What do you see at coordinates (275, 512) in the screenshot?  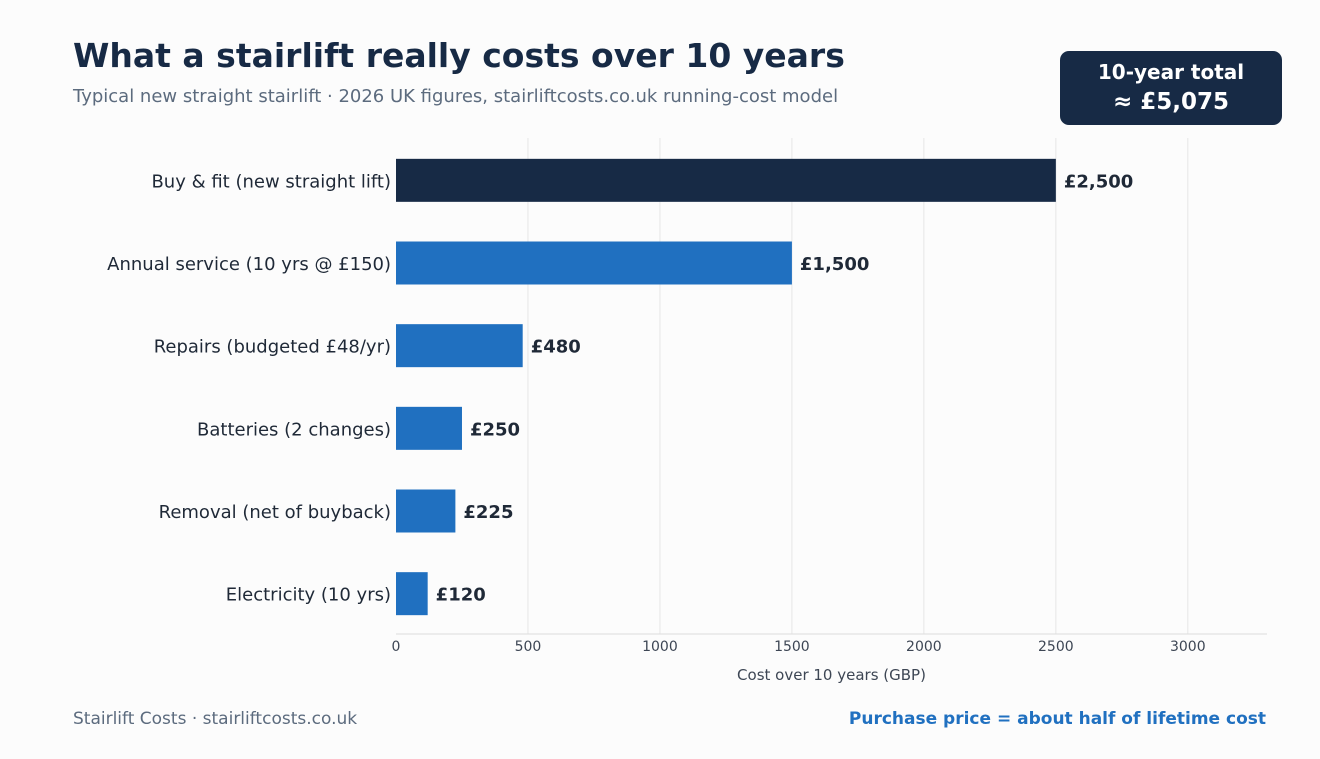 I see `category-label: Removal (net of buyback)` at bounding box center [275, 512].